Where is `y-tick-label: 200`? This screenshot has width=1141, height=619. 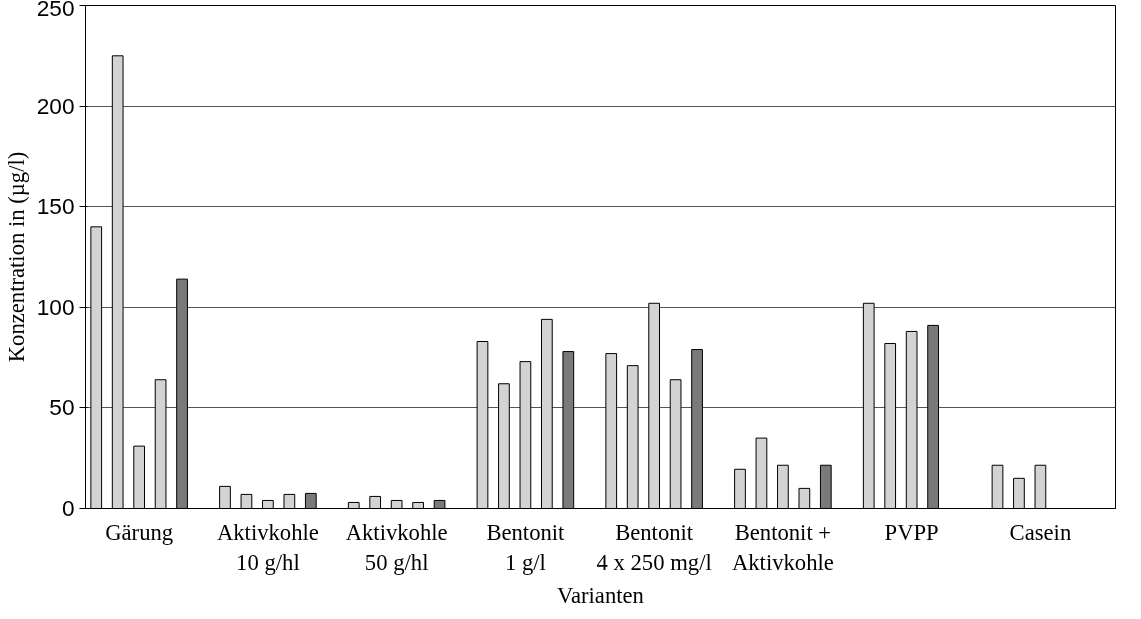 y-tick-label: 200 is located at coordinates (55, 105).